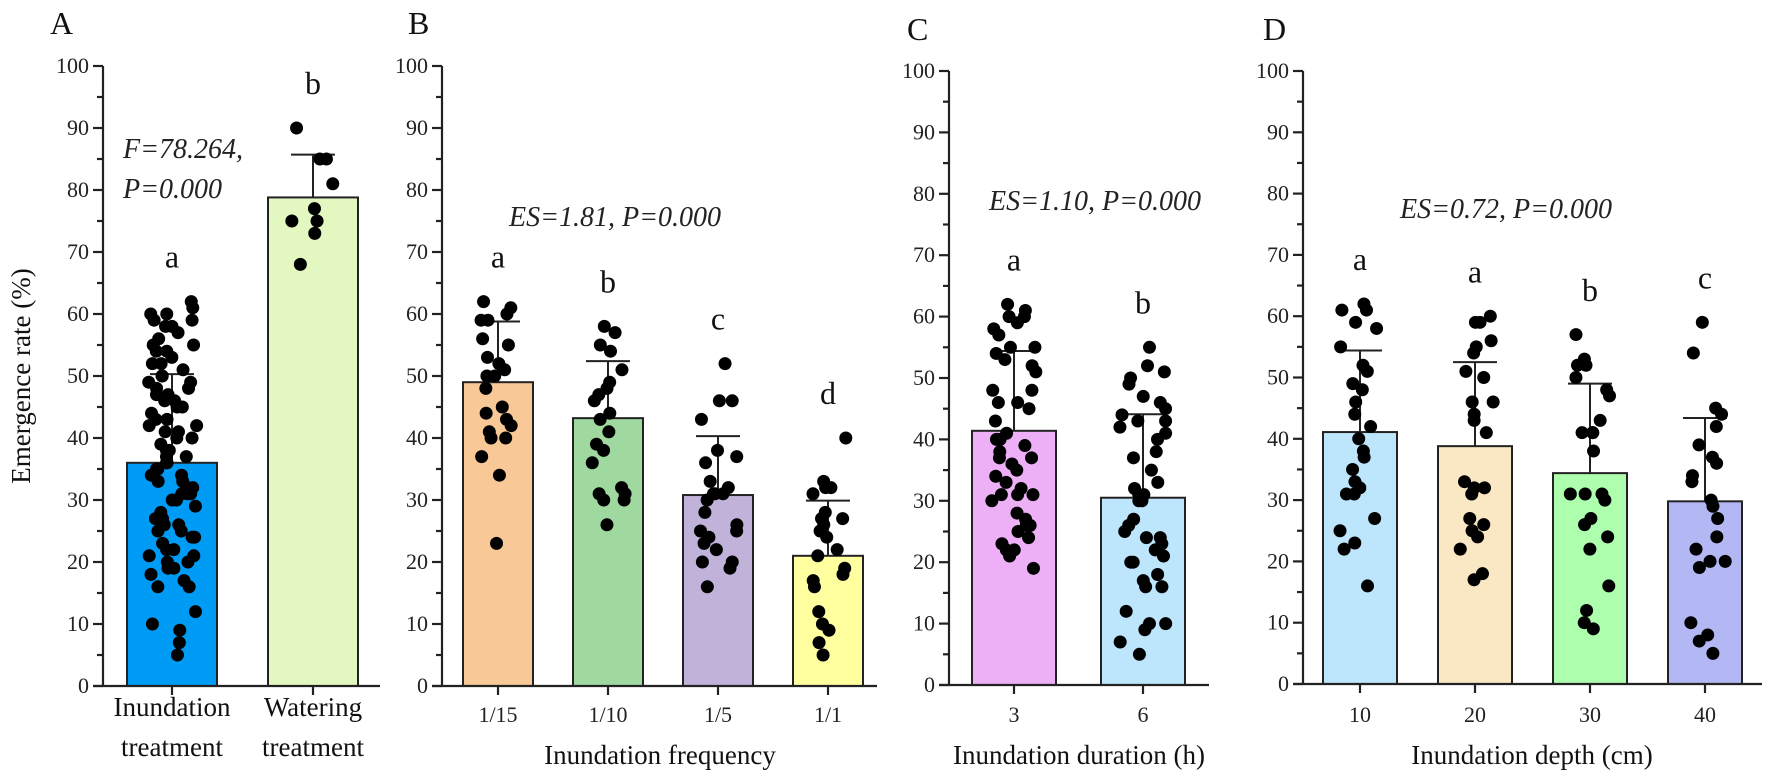 The width and height of the screenshot is (1772, 780). What do you see at coordinates (313, 707) in the screenshot?
I see `x-category-label: Watering` at bounding box center [313, 707].